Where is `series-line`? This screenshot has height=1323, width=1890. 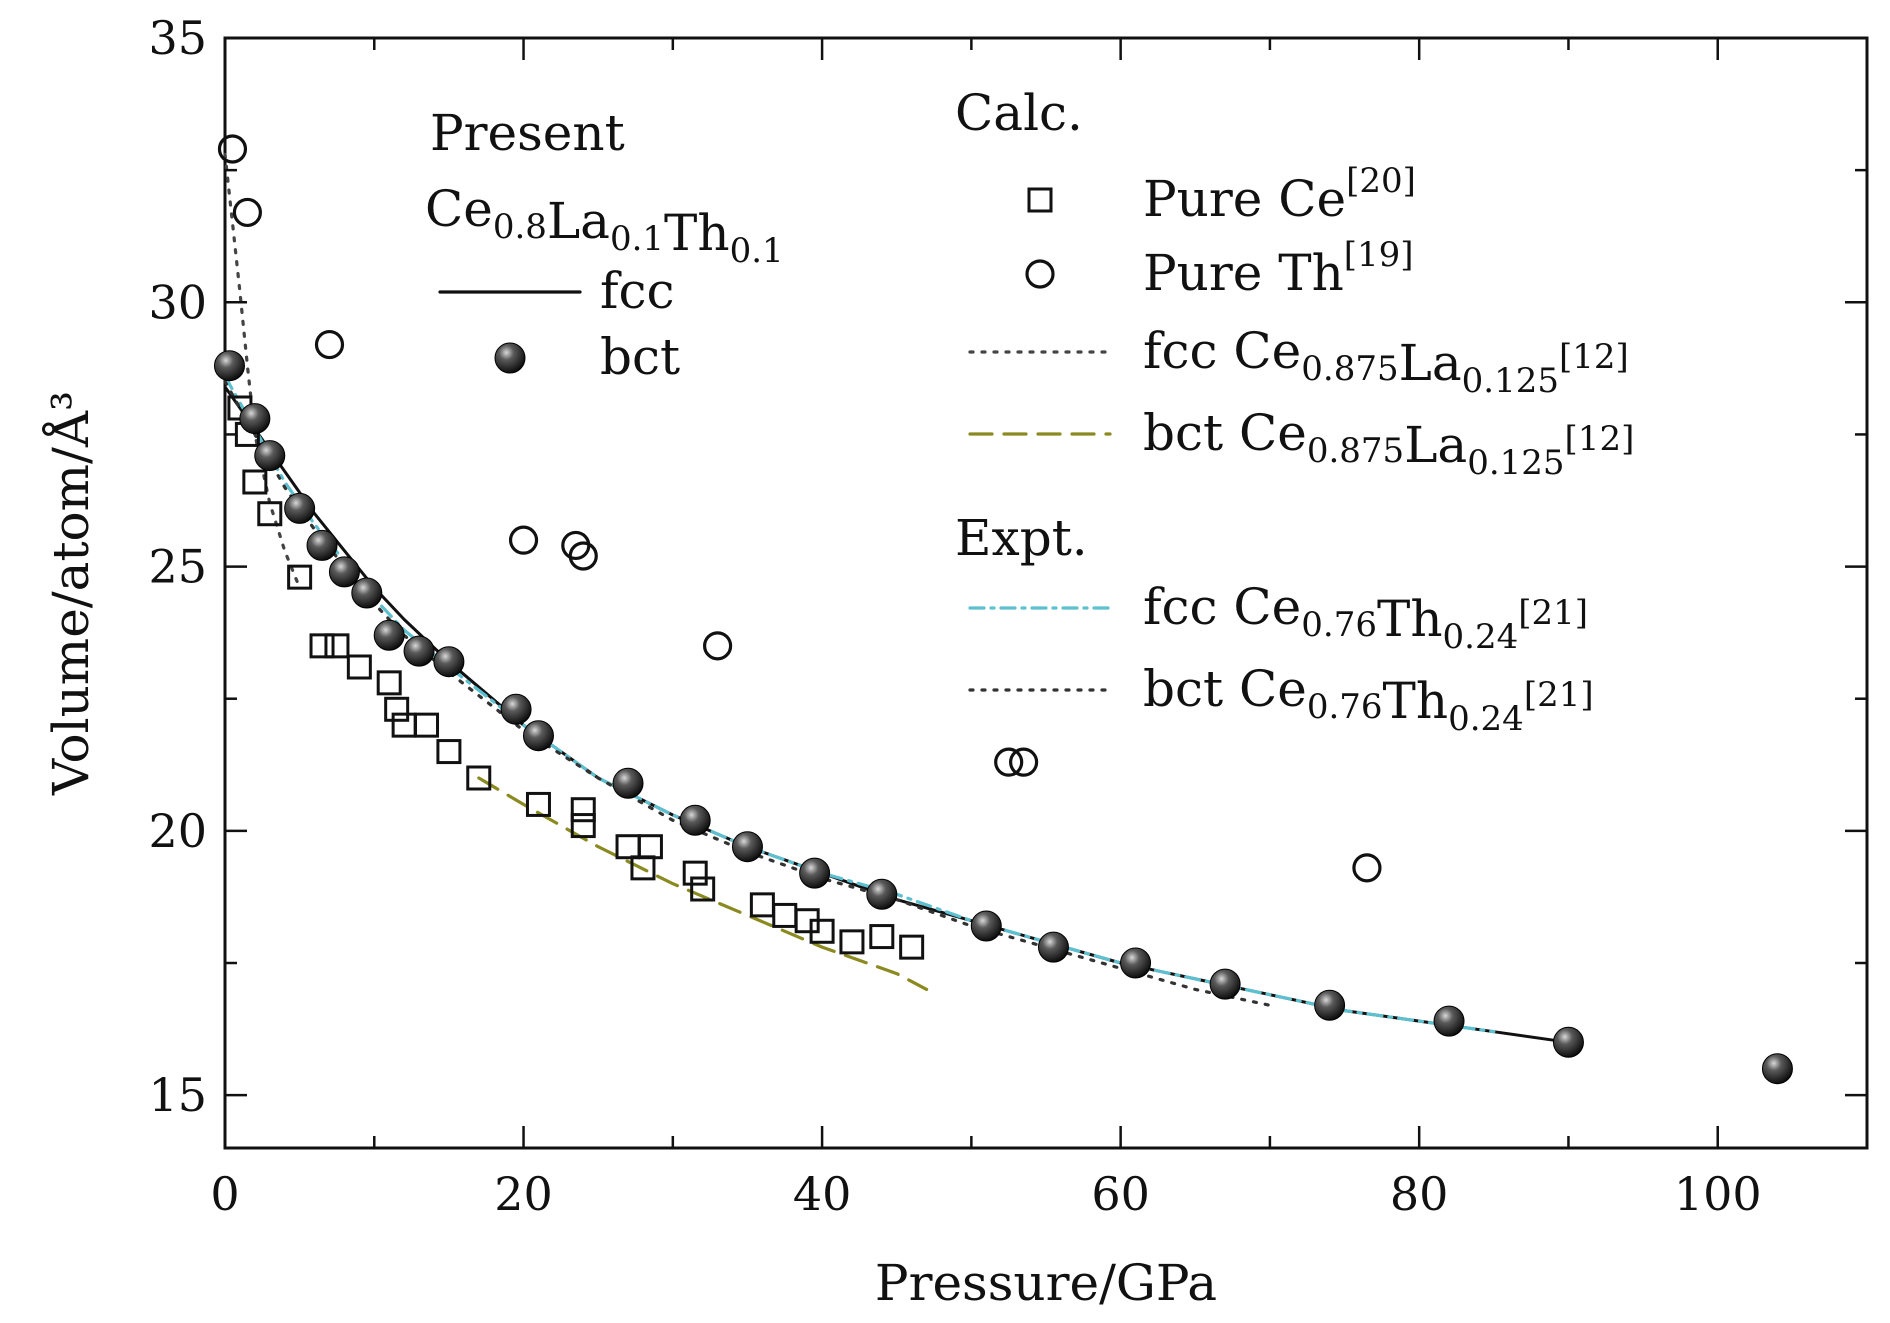 series-line is located at coordinates (703, 884).